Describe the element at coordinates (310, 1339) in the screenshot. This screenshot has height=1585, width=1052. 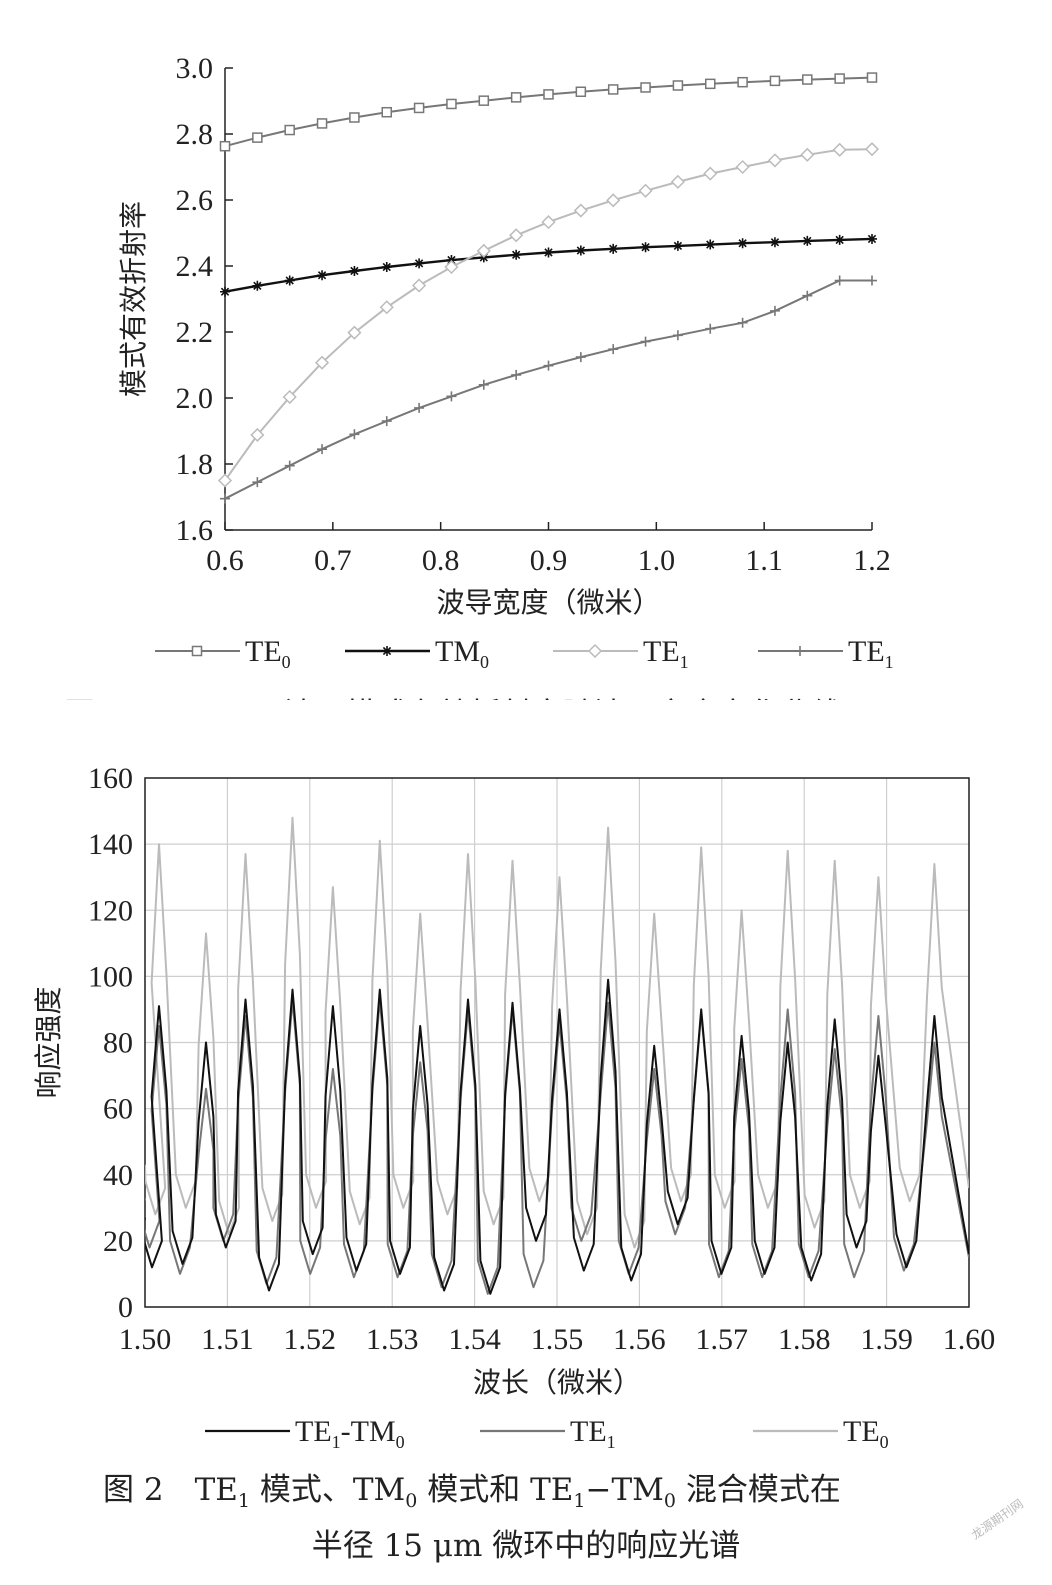
I see `x-tick-label: 1.52` at that location.